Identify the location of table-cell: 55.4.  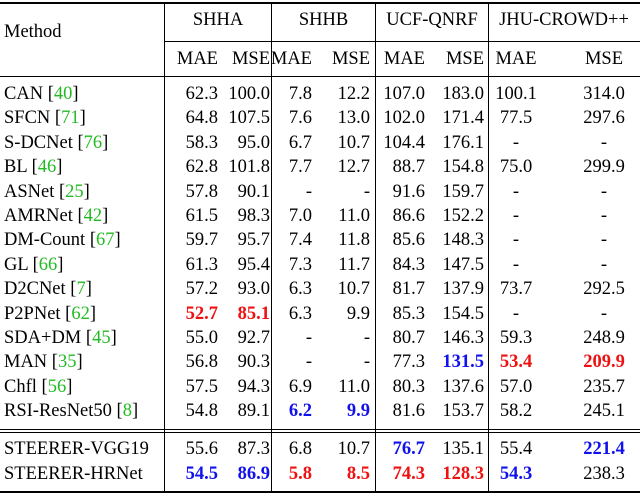
(516, 449).